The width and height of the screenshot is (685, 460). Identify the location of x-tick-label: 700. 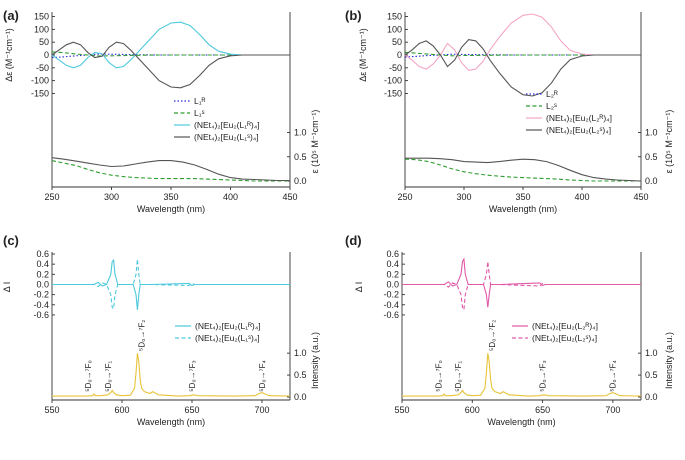
(612, 410).